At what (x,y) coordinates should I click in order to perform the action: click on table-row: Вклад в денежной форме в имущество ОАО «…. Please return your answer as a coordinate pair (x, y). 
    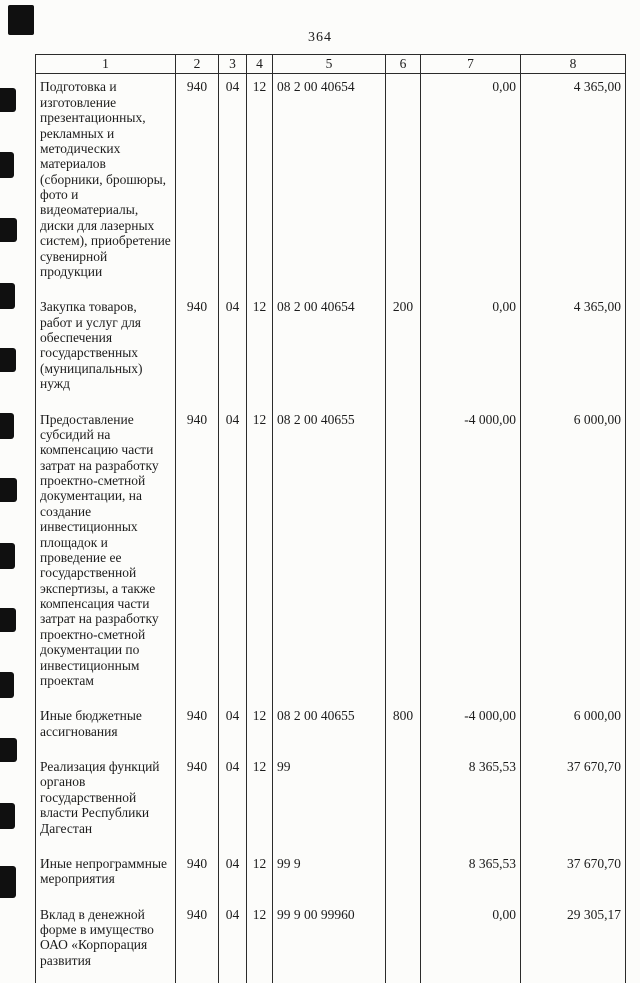
    Looking at the image, I should click on (330, 942).